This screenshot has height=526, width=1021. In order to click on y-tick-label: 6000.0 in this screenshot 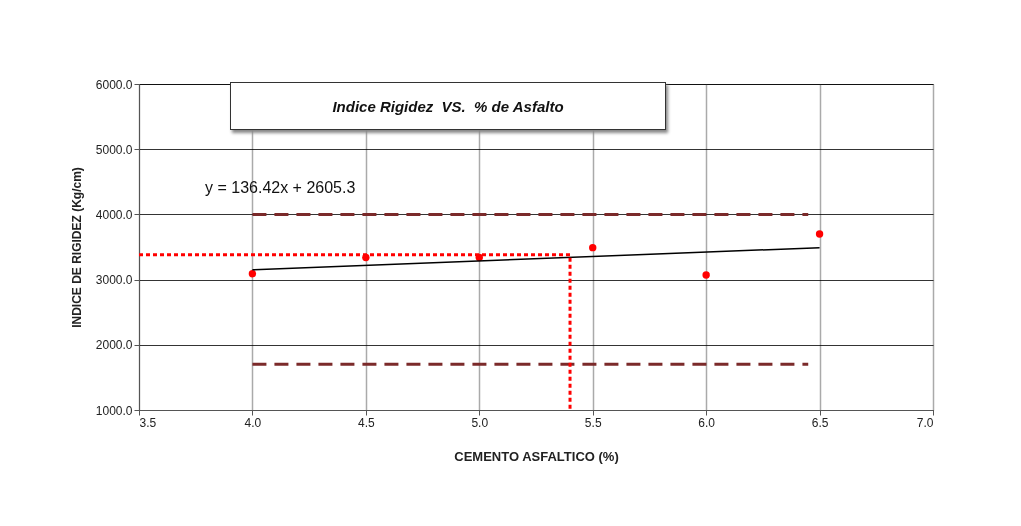, I will do `click(114, 84)`.